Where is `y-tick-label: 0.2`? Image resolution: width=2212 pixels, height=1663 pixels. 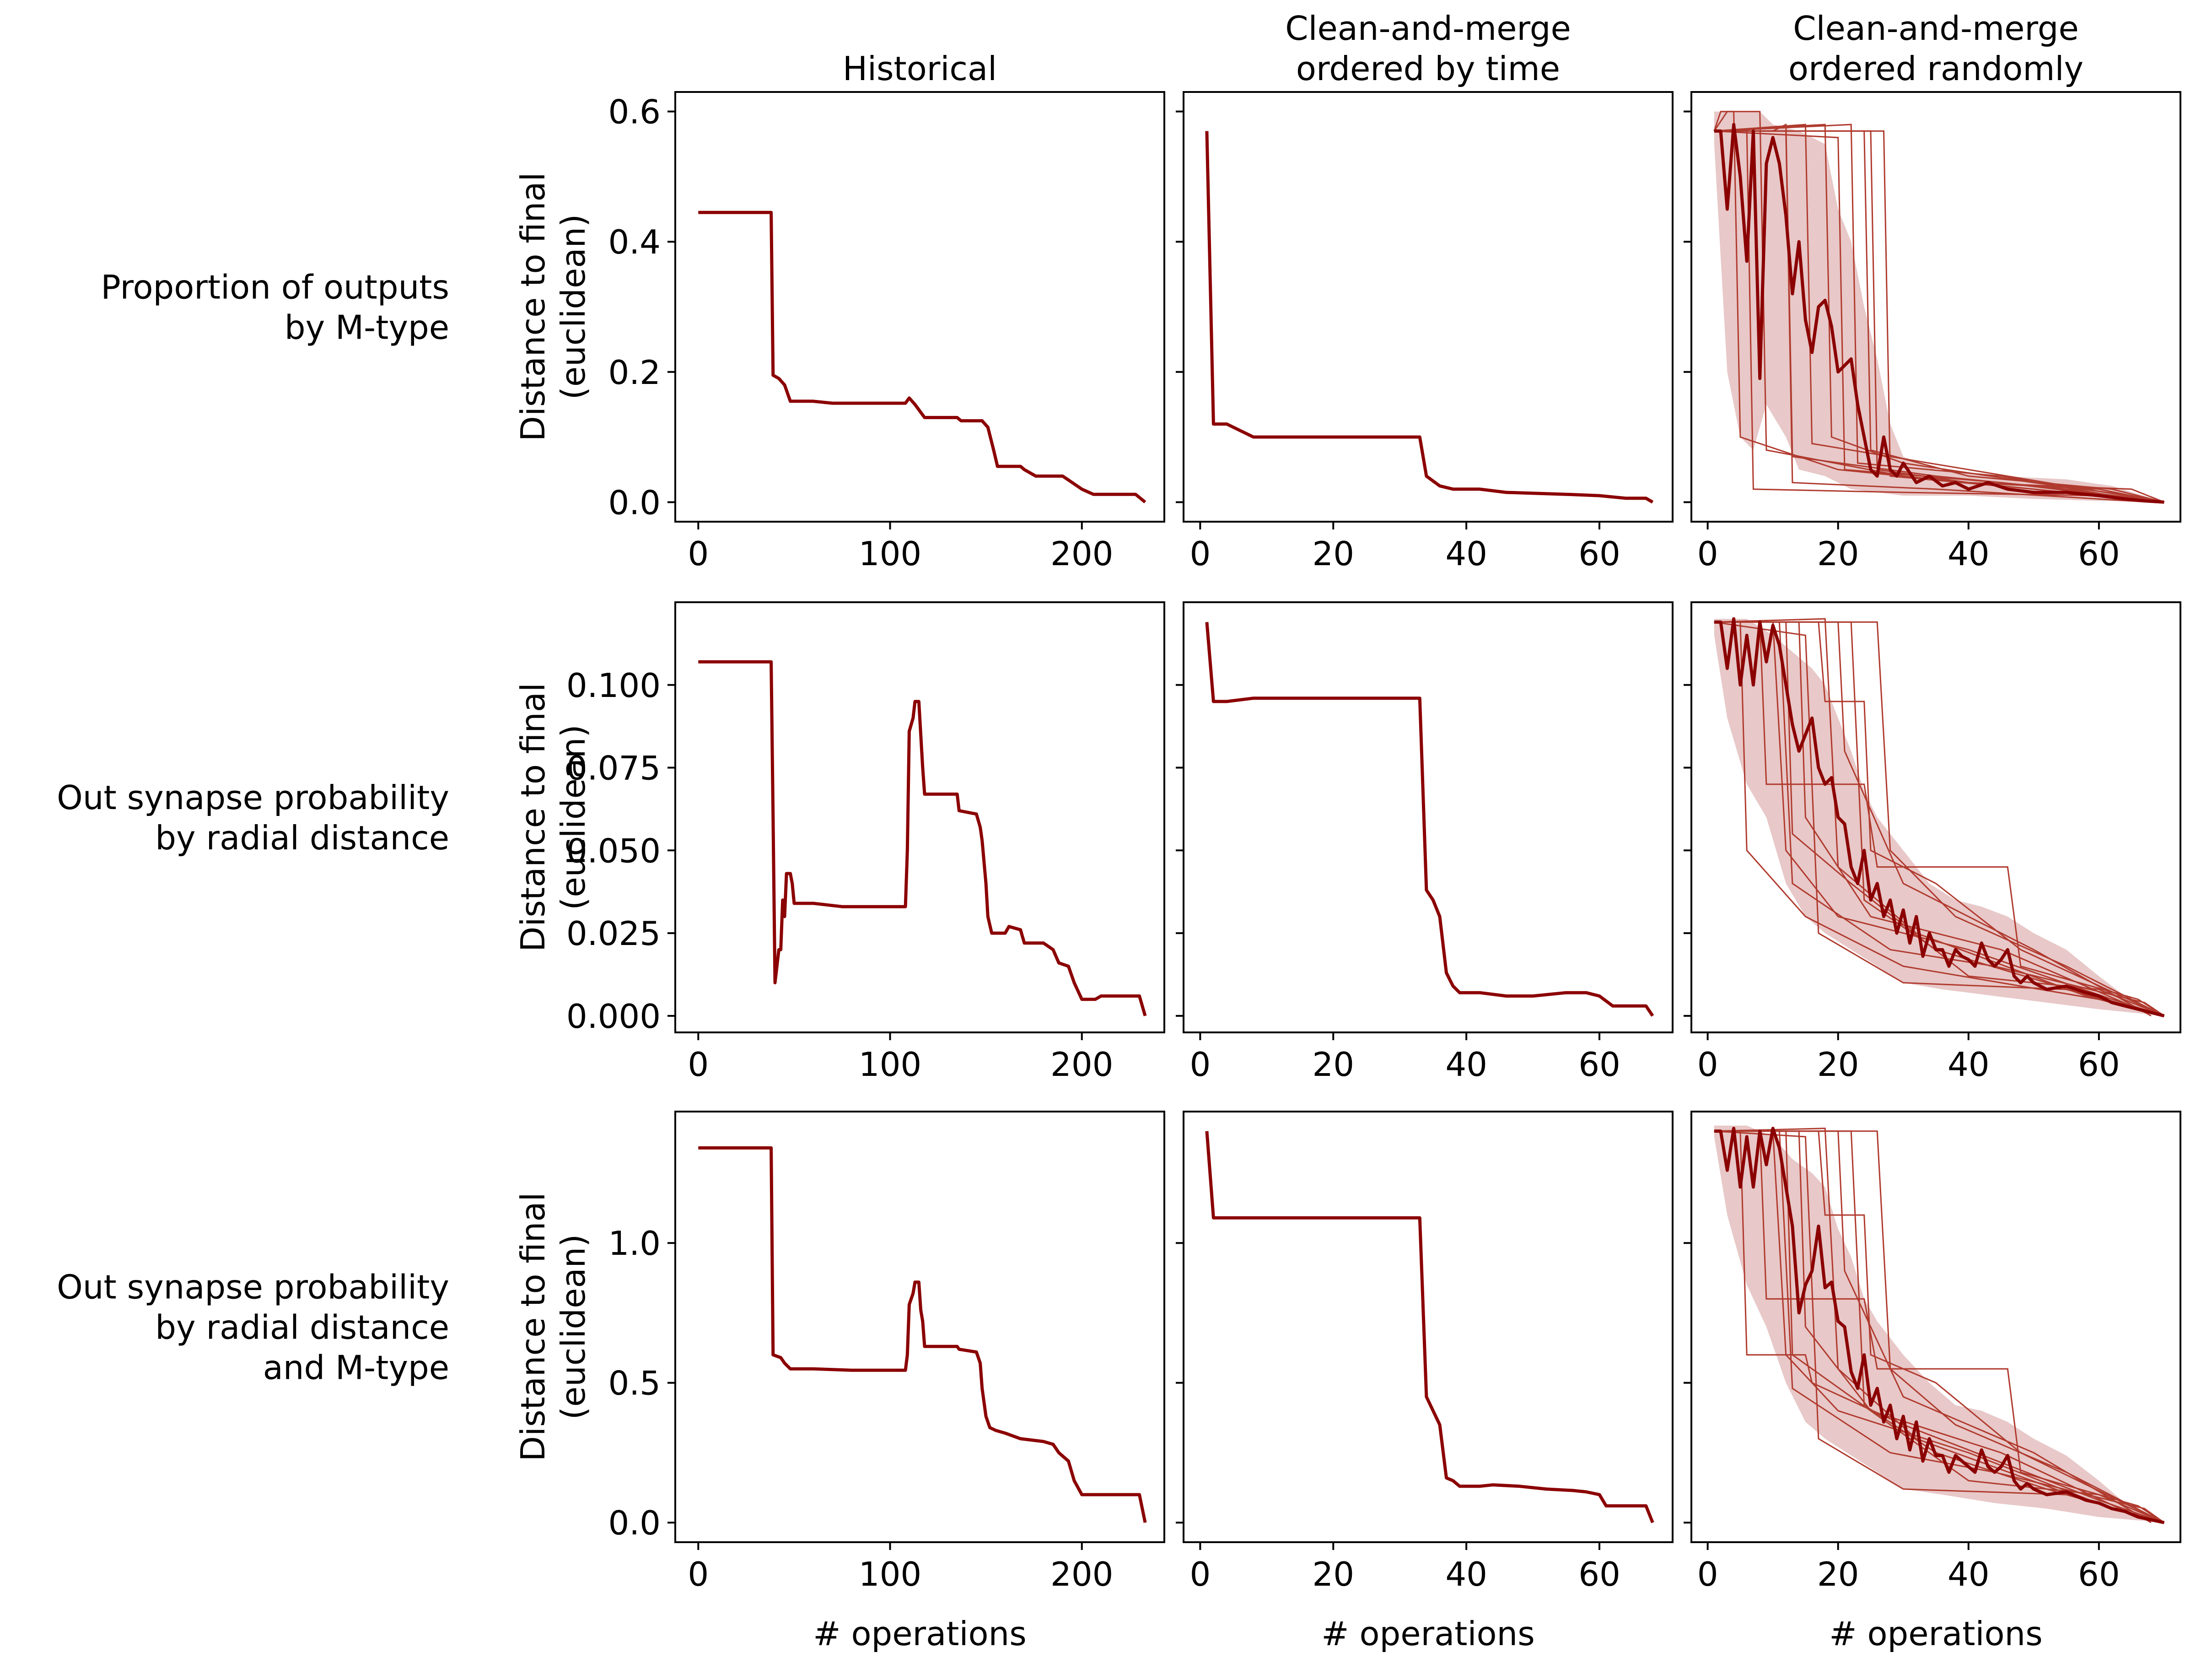 y-tick-label: 0.2 is located at coordinates (634, 372).